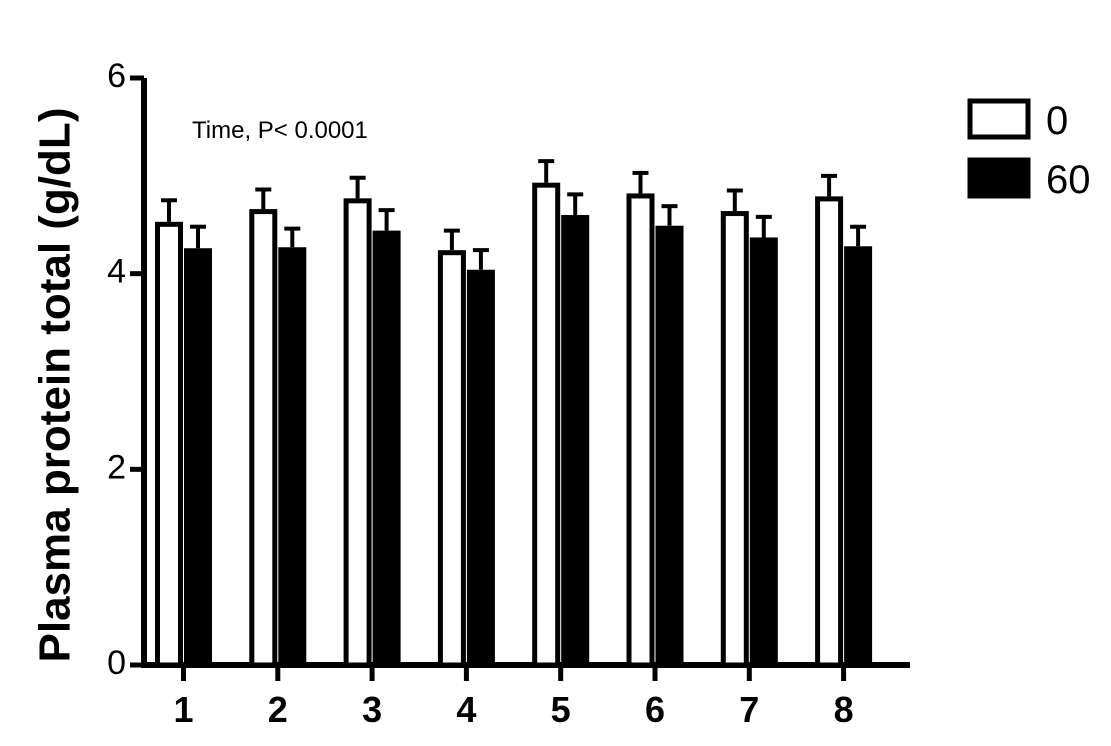 Image resolution: width=1111 pixels, height=746 pixels. I want to click on x-tick-label: 2, so click(278, 709).